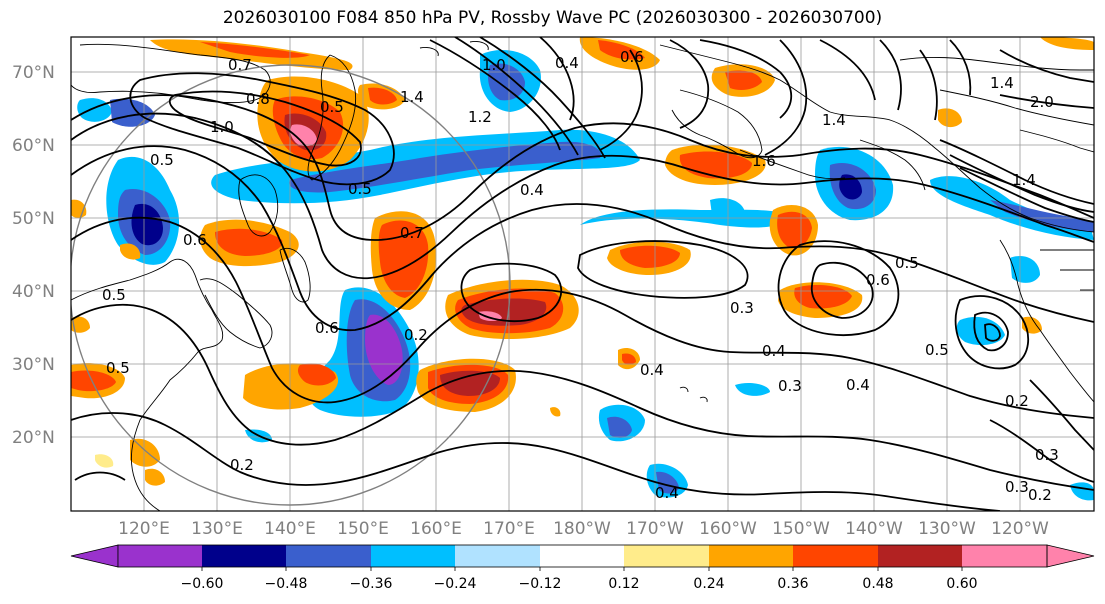  What do you see at coordinates (33, 219) in the screenshot?
I see `latitude-label: 50°N` at bounding box center [33, 219].